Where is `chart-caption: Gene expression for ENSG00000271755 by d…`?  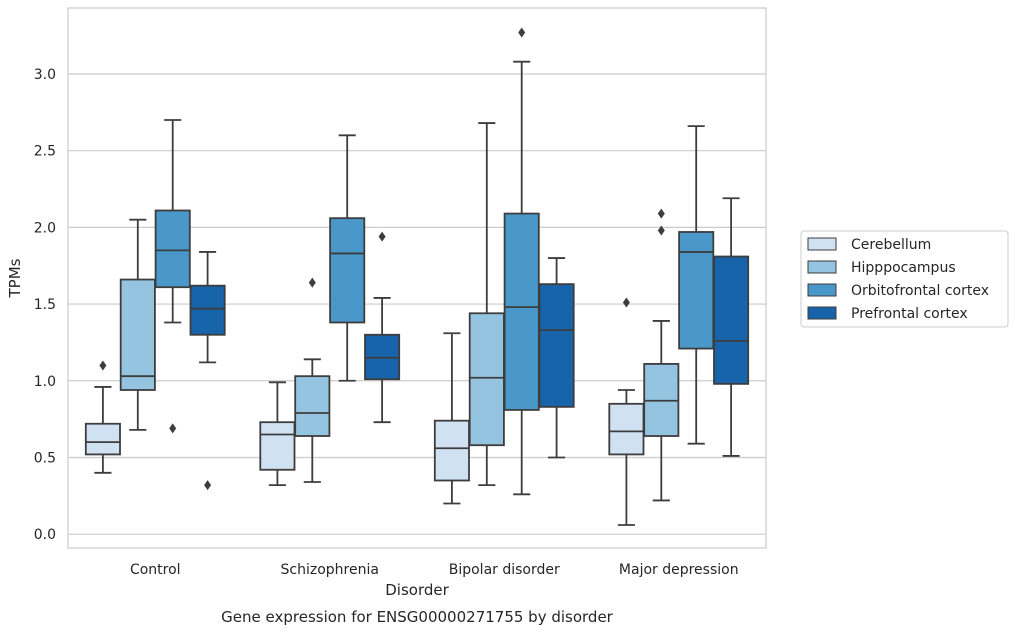 chart-caption: Gene expression for ENSG00000271755 by d… is located at coordinates (417, 617).